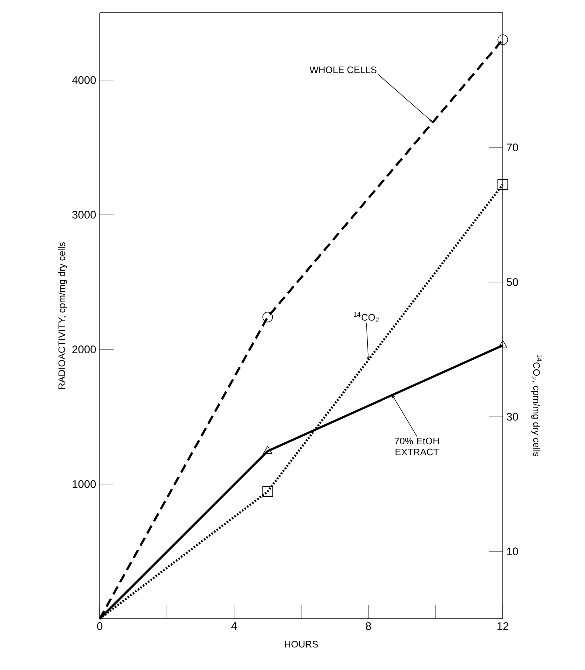 This screenshot has width=585, height=670. I want to click on y-tick-label: 2000, so click(84, 350).